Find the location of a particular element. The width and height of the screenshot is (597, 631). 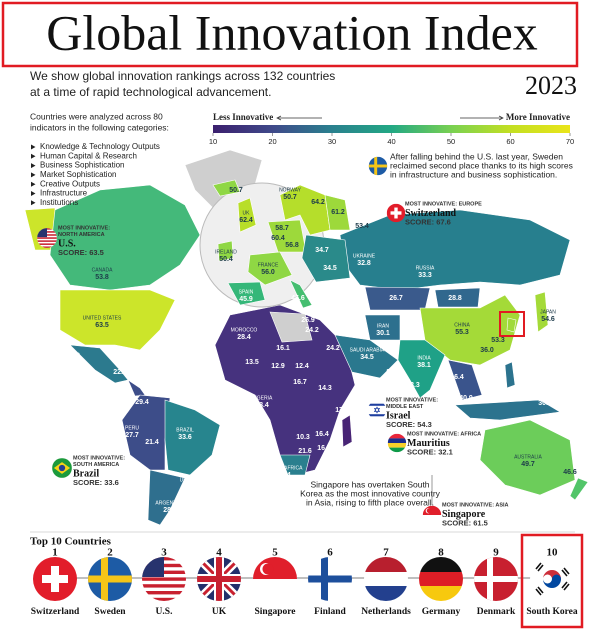

country-score: 62.4 is located at coordinates (246, 220).